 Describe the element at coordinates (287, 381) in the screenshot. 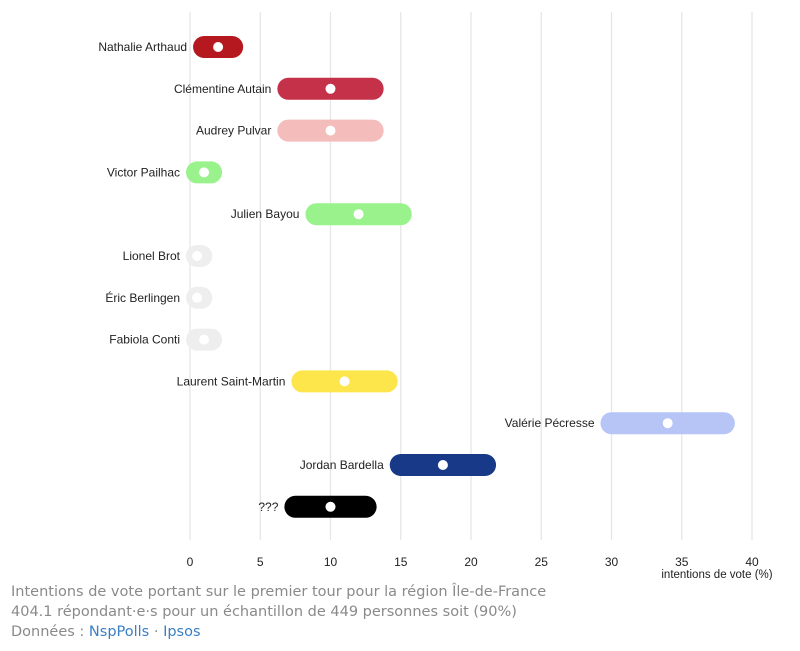

I see `candidate-row: Laurent Saint-Martin` at that location.